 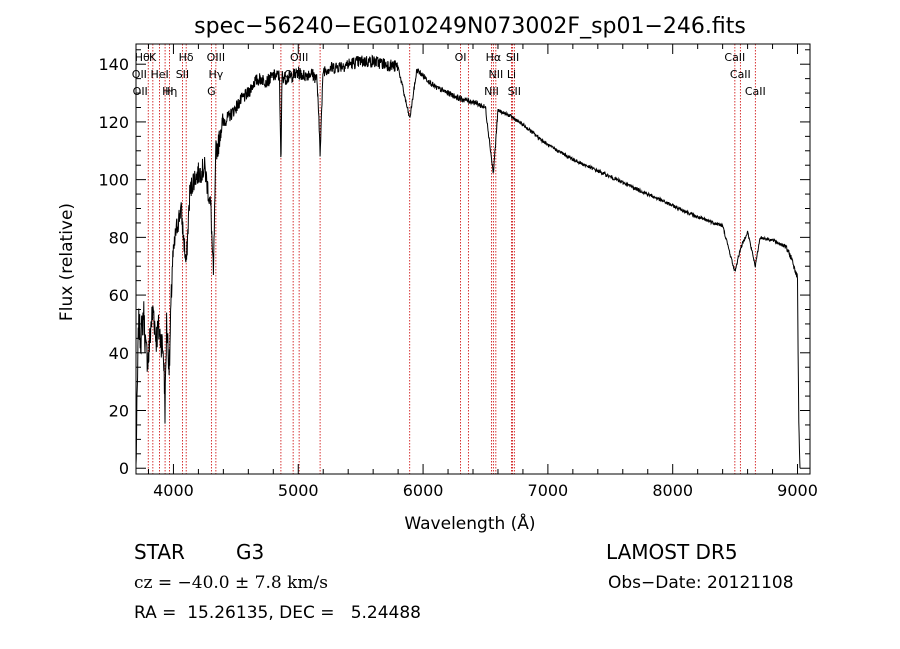 I want to click on x-tick-label: 9000, so click(x=797, y=490).